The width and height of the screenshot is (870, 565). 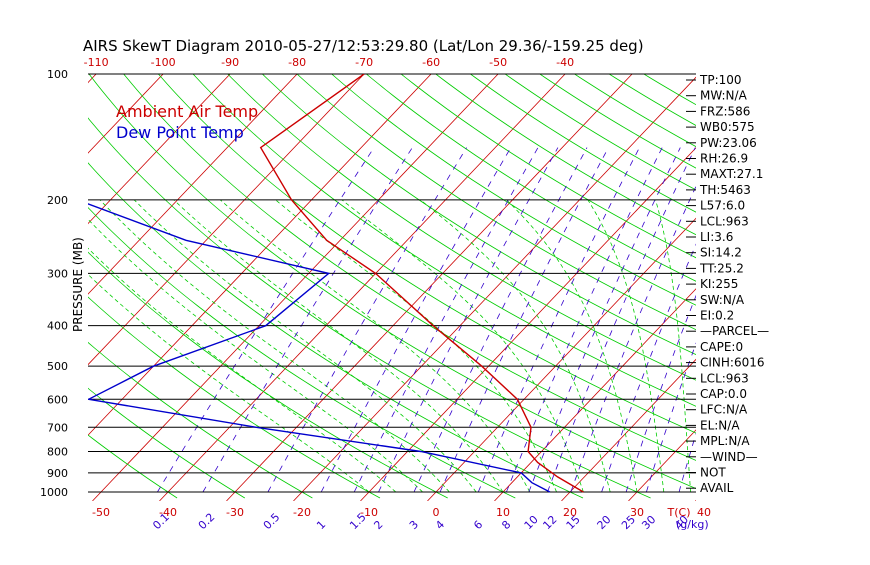 I want to click on stability-index-item: MW:N/A, so click(x=724, y=96).